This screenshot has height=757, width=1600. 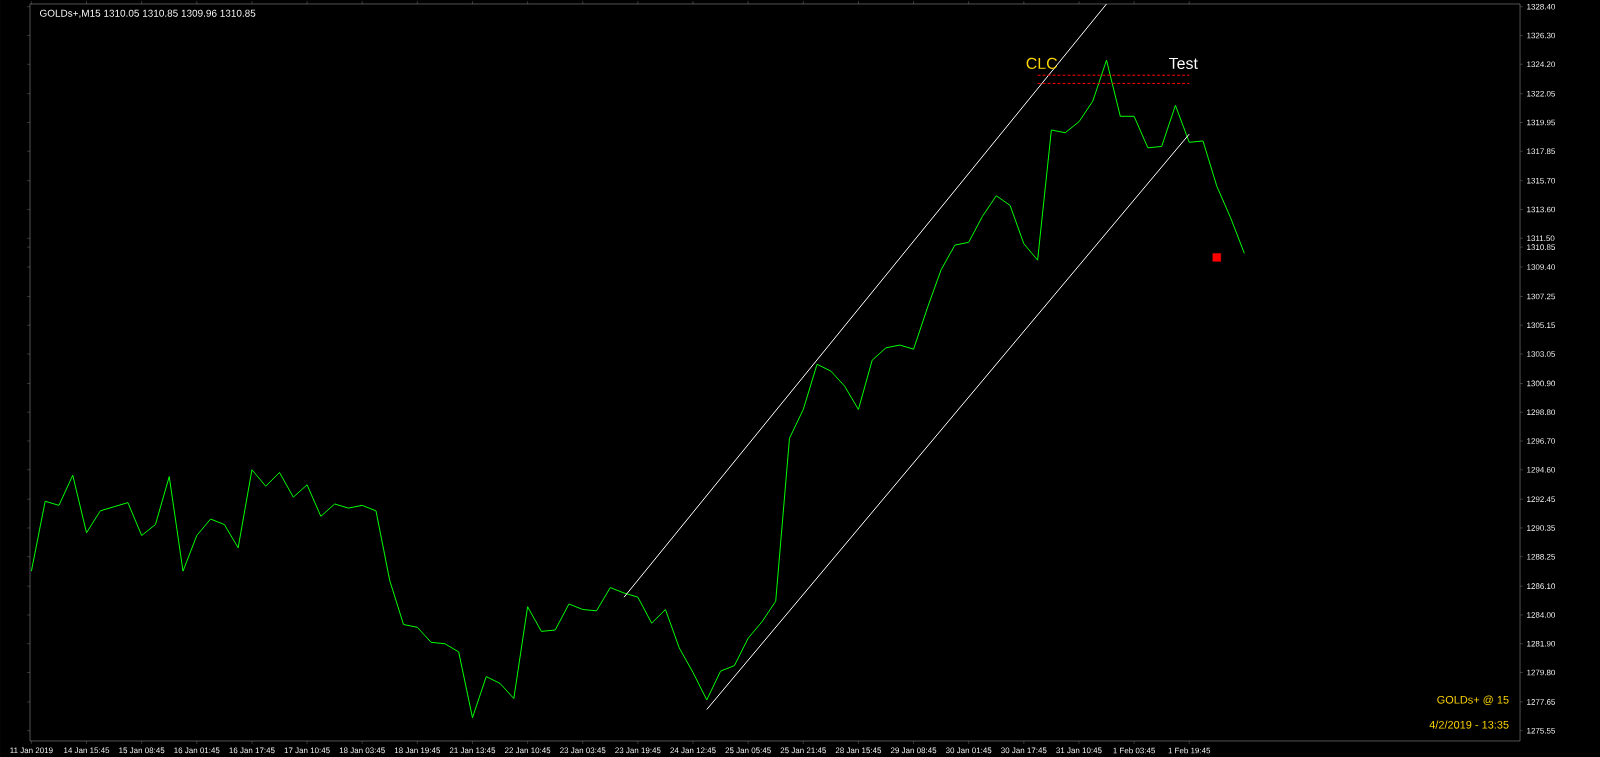 I want to click on annotation: 4/2/2019 - 13:35, so click(x=1469, y=724).